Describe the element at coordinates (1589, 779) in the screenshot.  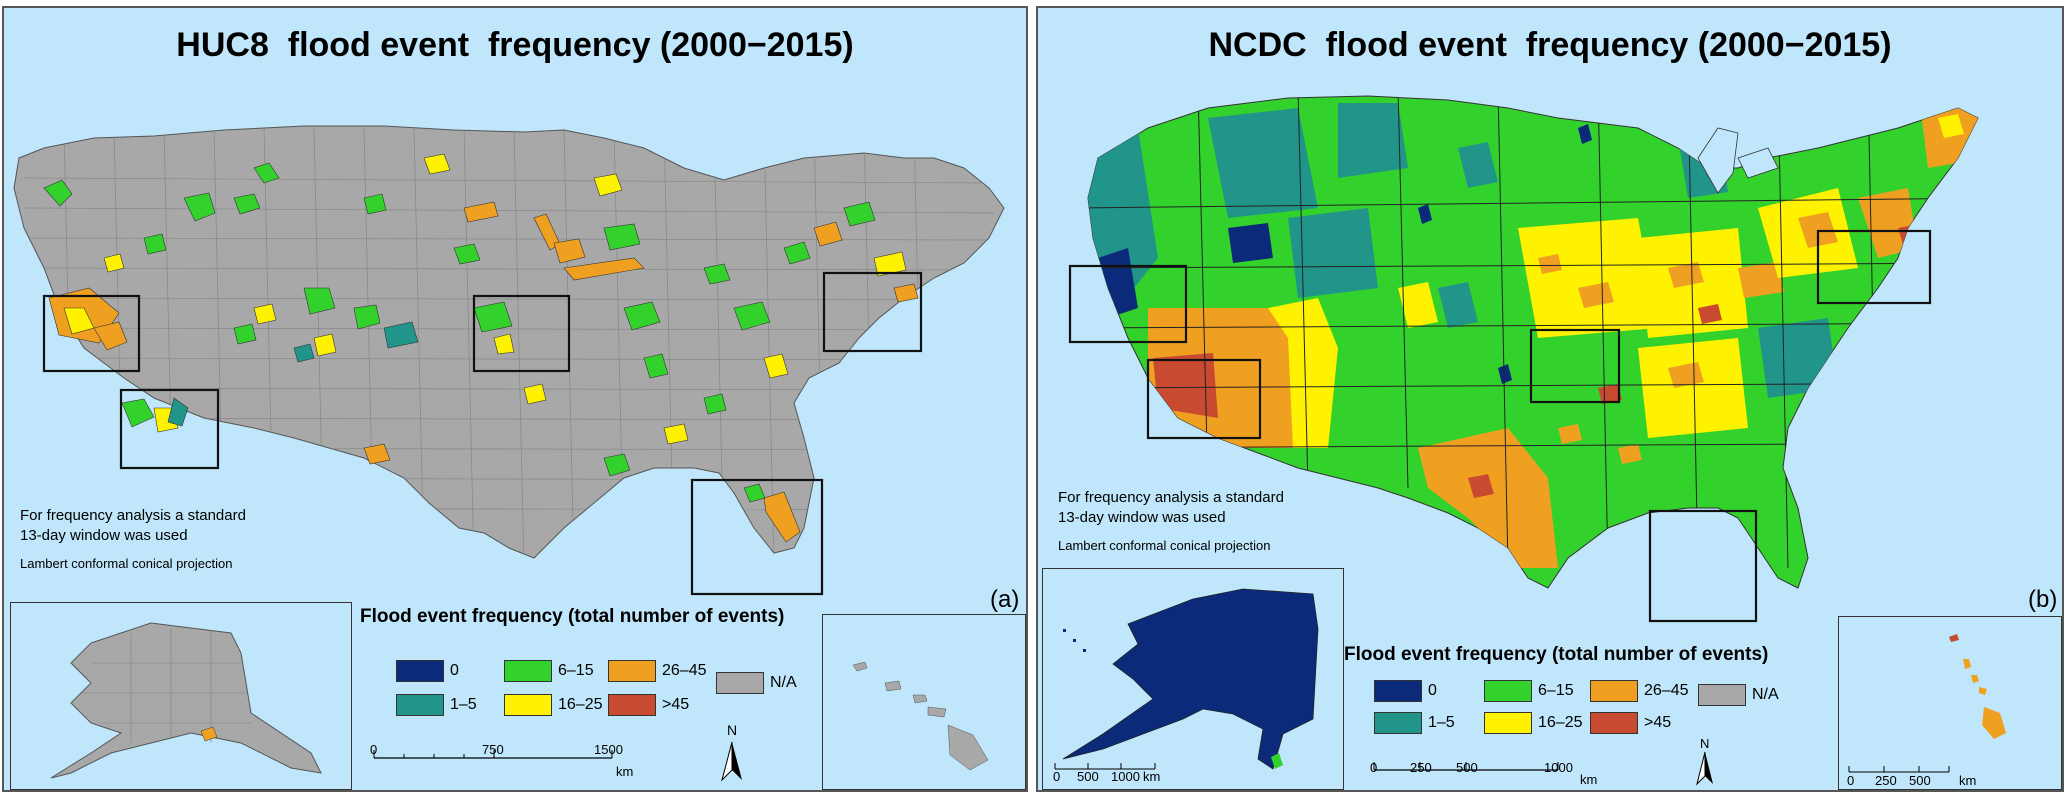
I see `scale-b-unit: km` at that location.